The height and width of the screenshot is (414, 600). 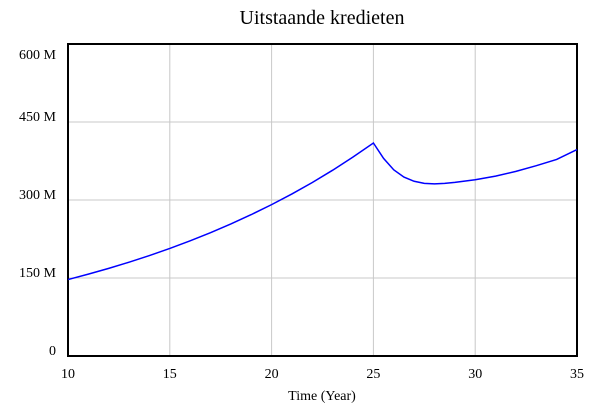 I want to click on x-tick-label: 10, so click(x=68, y=374).